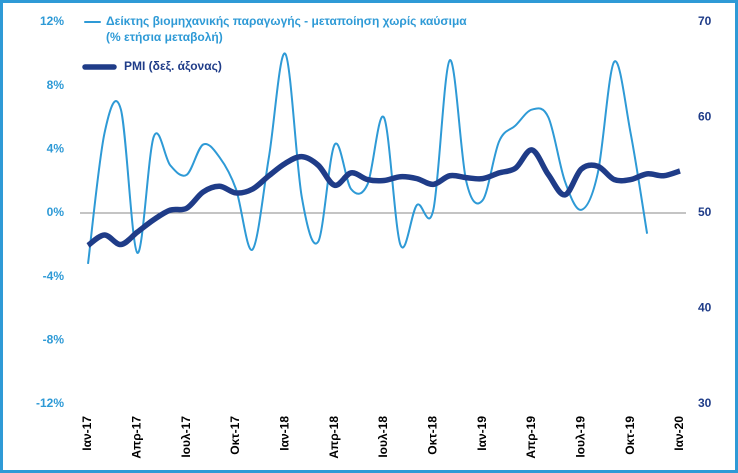 Image resolution: width=738 pixels, height=473 pixels. What do you see at coordinates (164, 37) in the screenshot?
I see `legend-unit: (% ετήσια μεταβολή)` at bounding box center [164, 37].